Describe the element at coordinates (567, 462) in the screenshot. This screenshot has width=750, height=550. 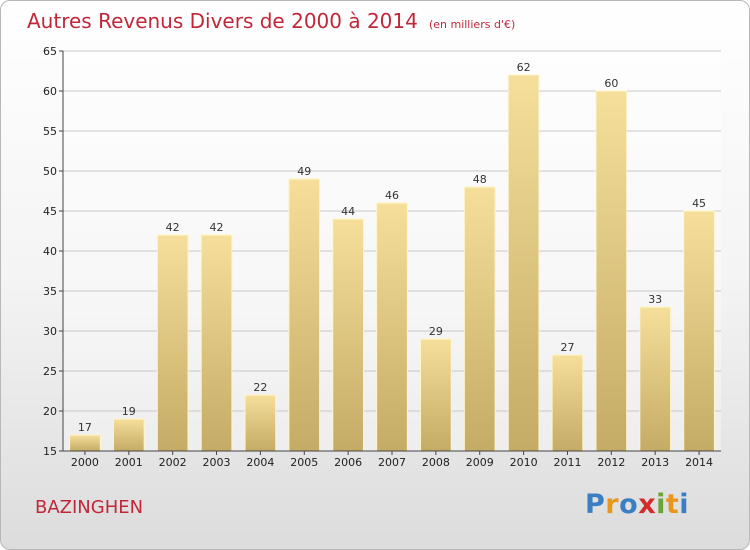
I see `x-tick-label-2011: 2011` at that location.